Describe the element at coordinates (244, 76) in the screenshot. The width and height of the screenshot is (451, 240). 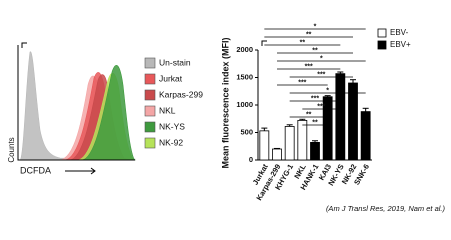
I see `y-tick-label: 1500` at that location.